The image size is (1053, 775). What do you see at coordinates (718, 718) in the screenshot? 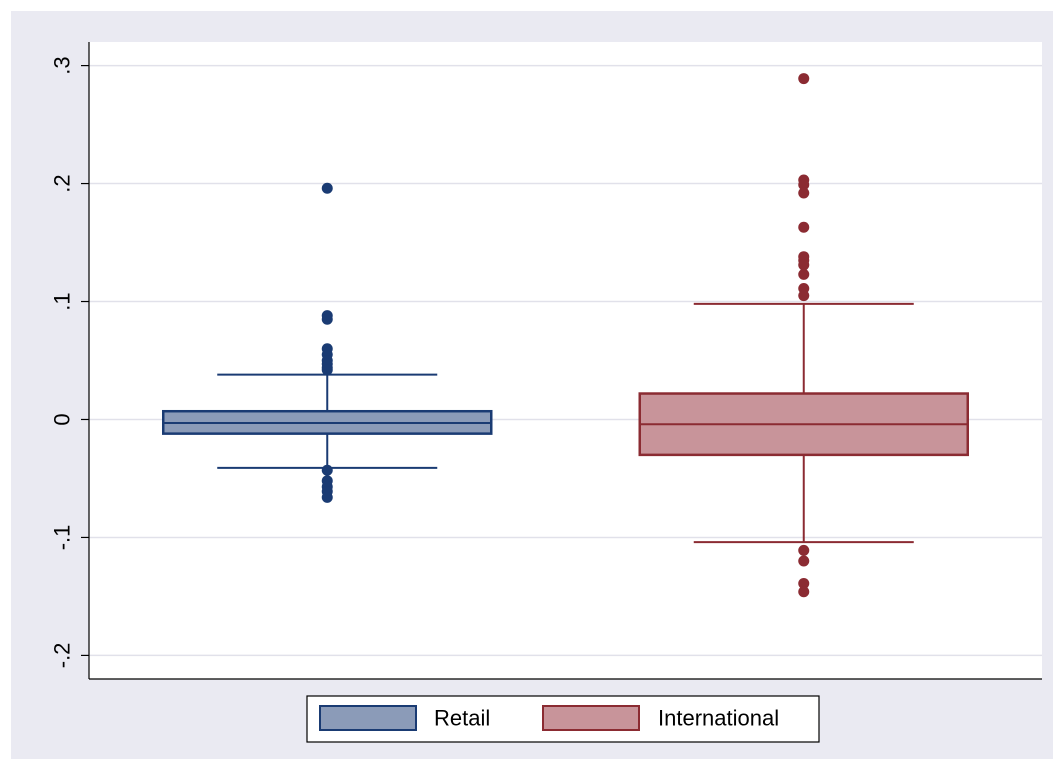
I see `legend-label-international: International` at bounding box center [718, 718].